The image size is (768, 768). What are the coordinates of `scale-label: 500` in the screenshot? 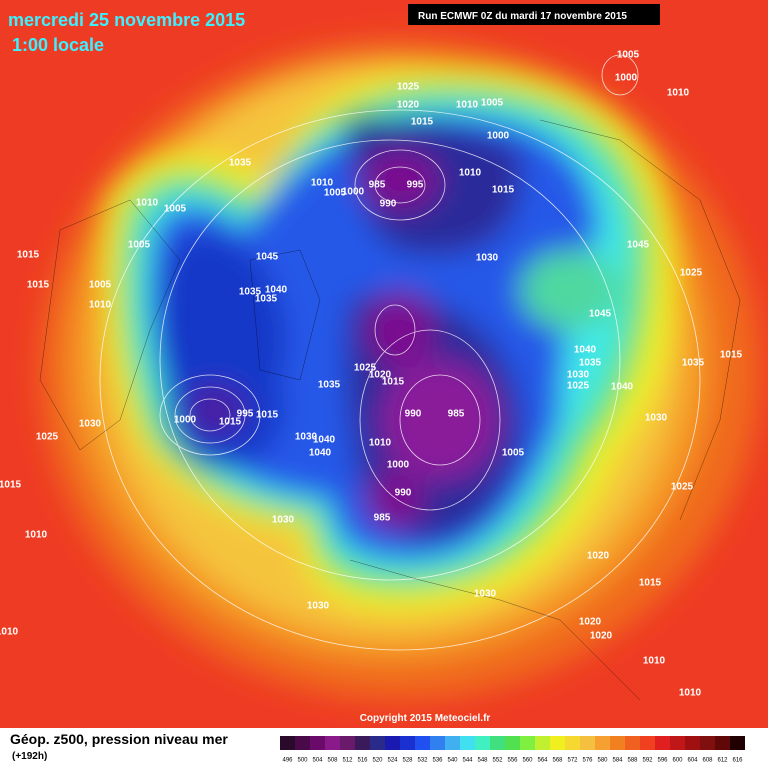 It's located at (302, 761).